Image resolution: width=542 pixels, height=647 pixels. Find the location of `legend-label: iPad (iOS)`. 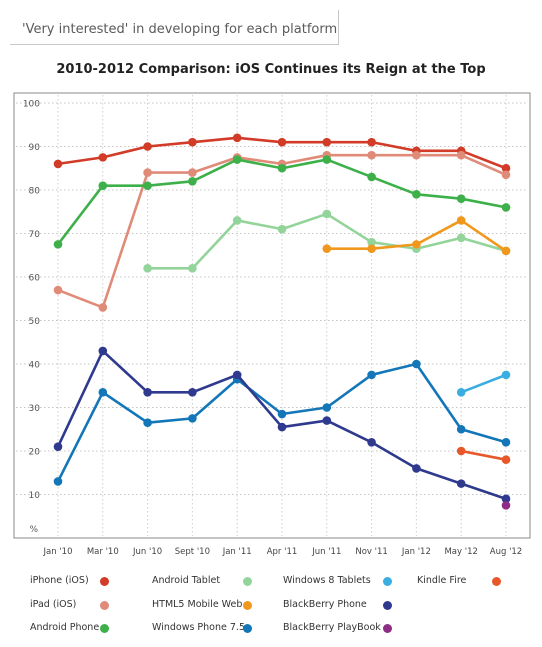

legend-label: iPad (iOS) is located at coordinates (53, 604).